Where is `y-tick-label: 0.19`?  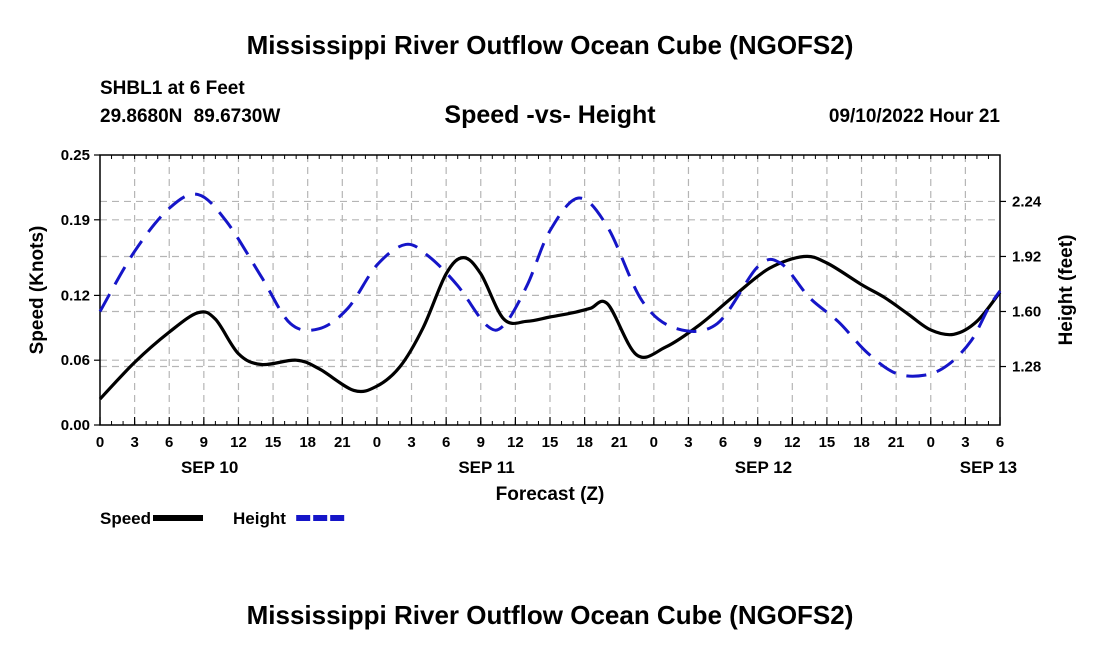 y-tick-label: 0.19 is located at coordinates (75, 220).